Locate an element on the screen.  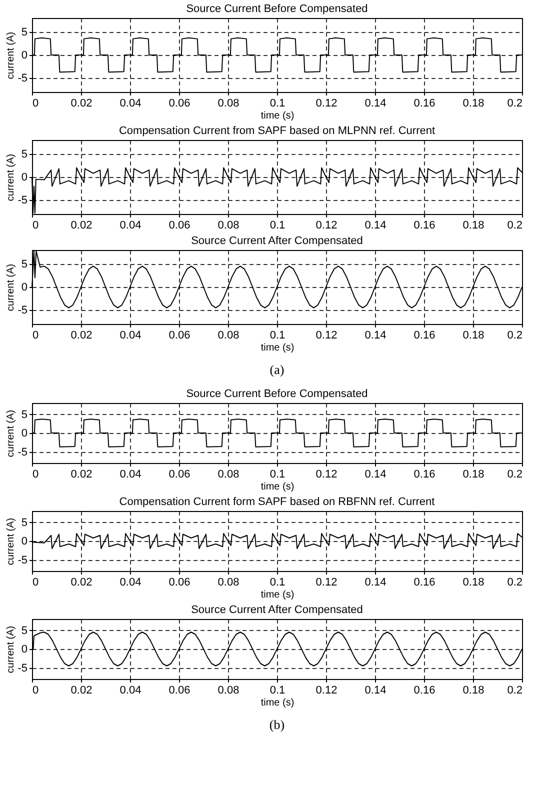
text: (a) is located at coordinates (277, 369).